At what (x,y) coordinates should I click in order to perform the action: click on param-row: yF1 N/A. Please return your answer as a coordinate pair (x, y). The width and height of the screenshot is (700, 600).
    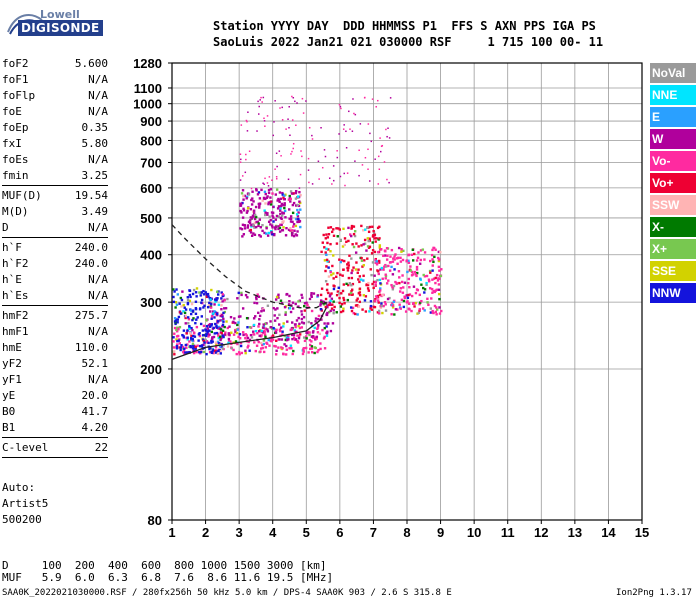
    Looking at the image, I should click on (55, 380).